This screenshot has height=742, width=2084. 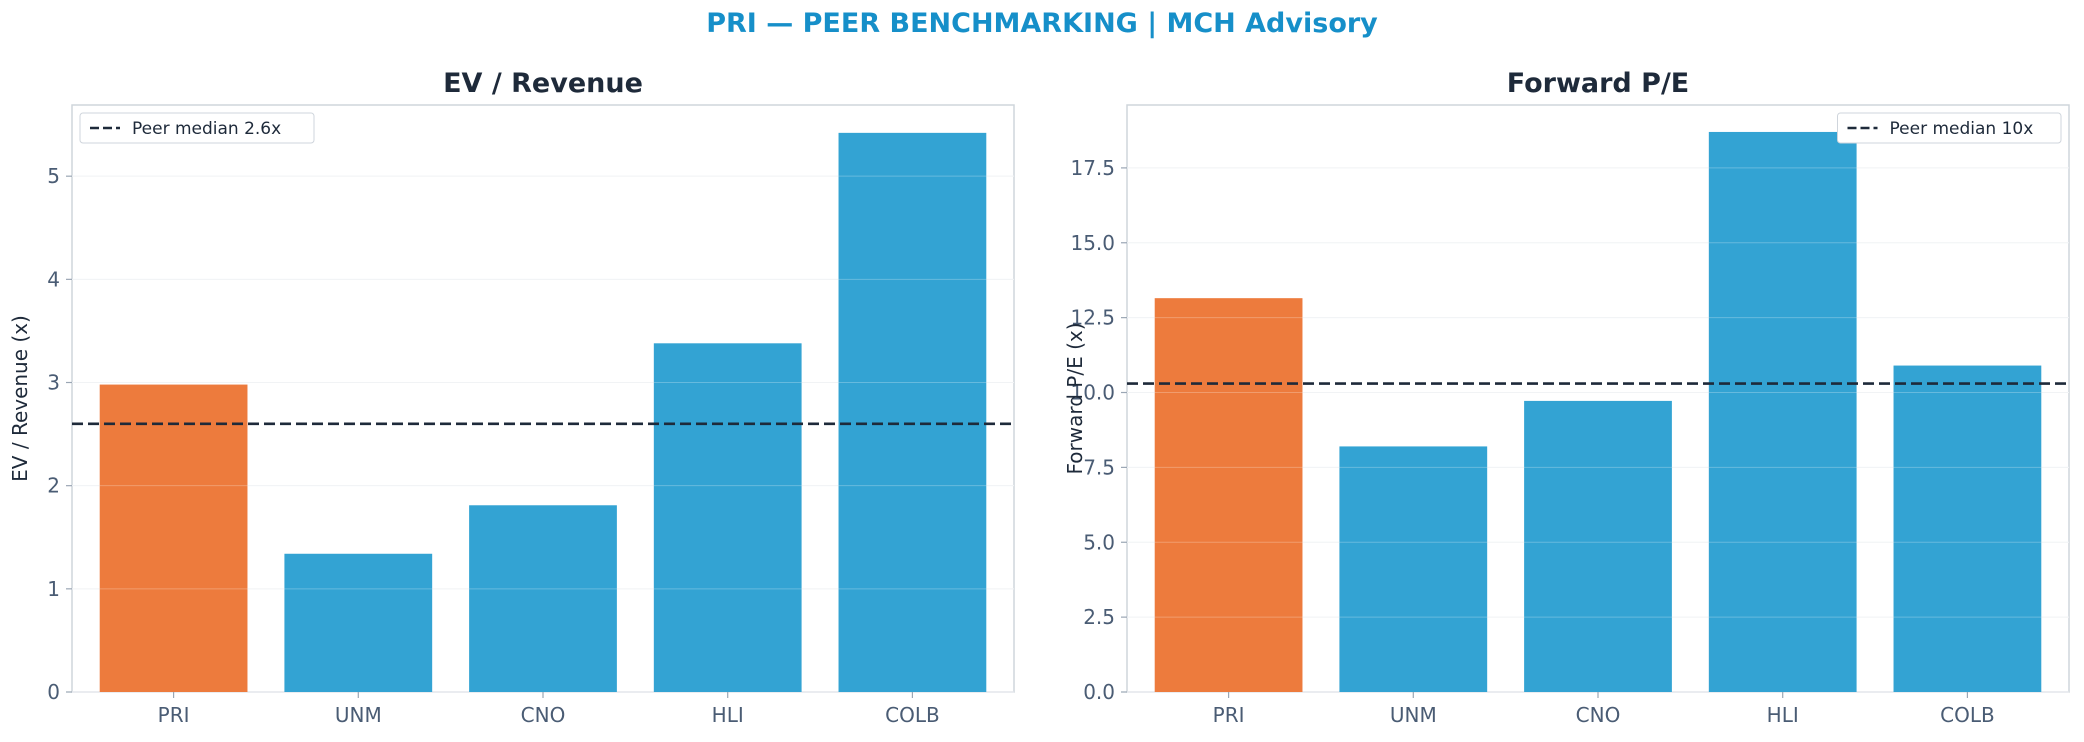 What do you see at coordinates (53, 589) in the screenshot?
I see `y-tick-label: 1` at bounding box center [53, 589].